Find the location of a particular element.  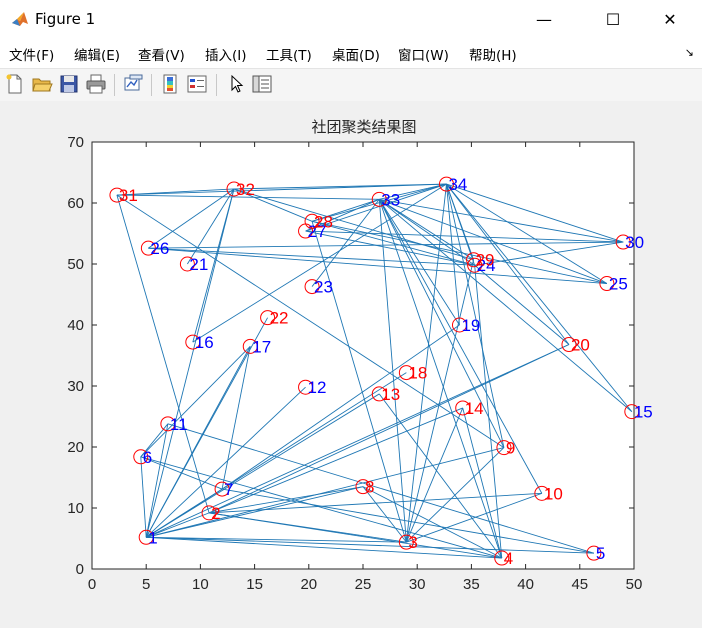

property-inspector-icon is located at coordinates (262, 84).